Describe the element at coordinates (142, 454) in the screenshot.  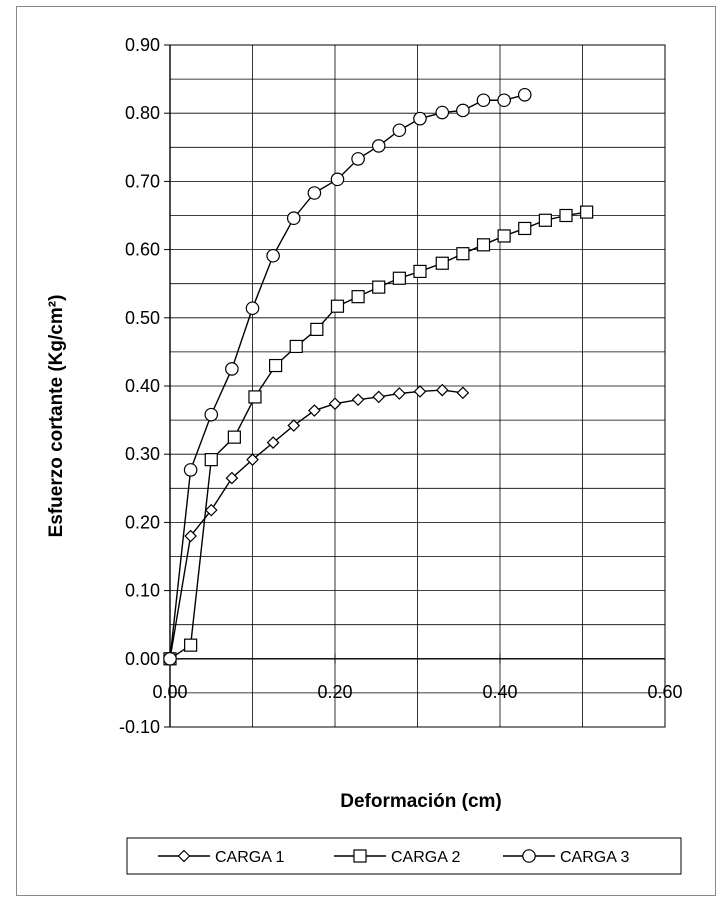
I see `y-tick-label: 0.30` at that location.